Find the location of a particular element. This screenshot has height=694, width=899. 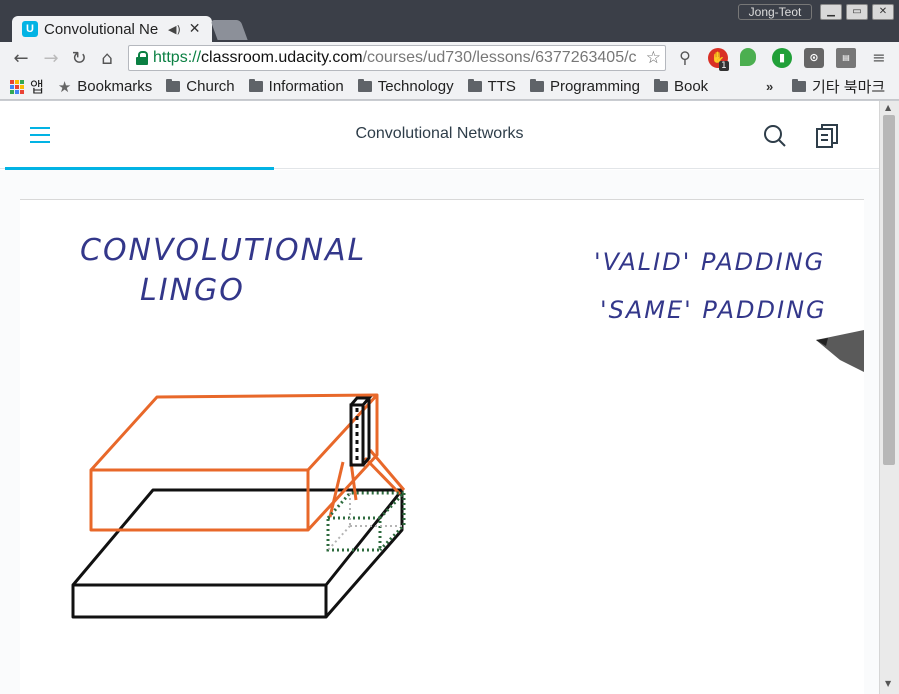

pushbullet-extension-icon: ▮ is located at coordinates (782, 58).